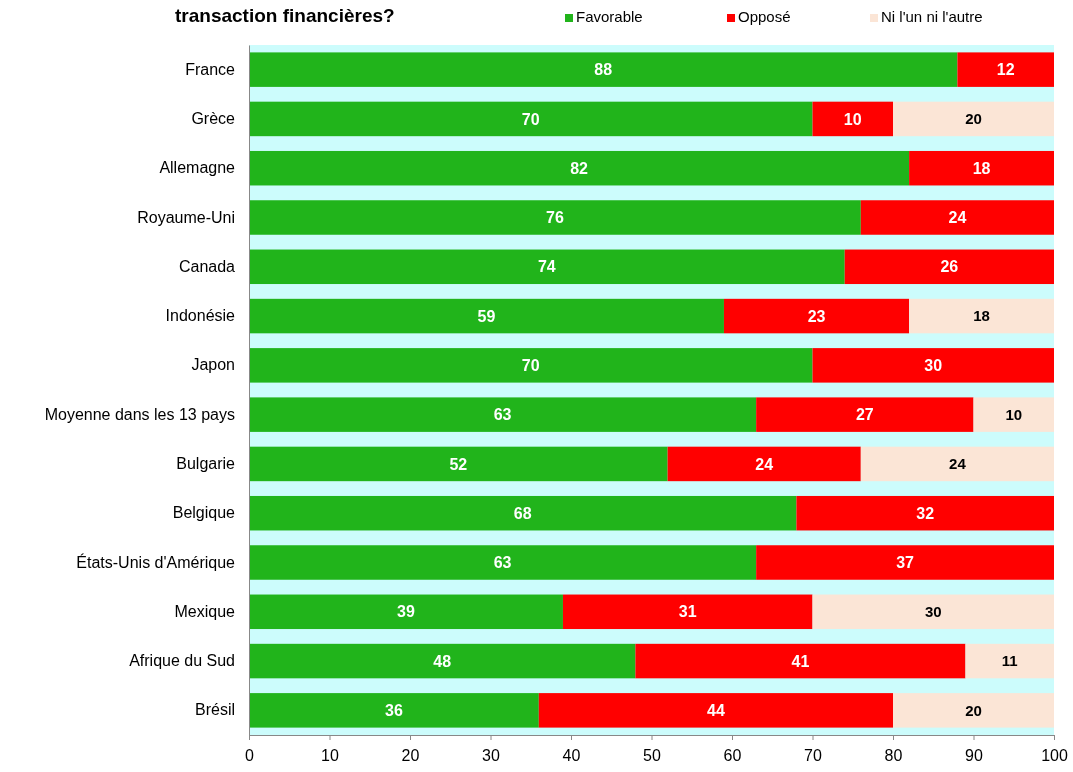  Describe the element at coordinates (200, 316) in the screenshot. I see `y-tick-label: Indonésie` at that location.